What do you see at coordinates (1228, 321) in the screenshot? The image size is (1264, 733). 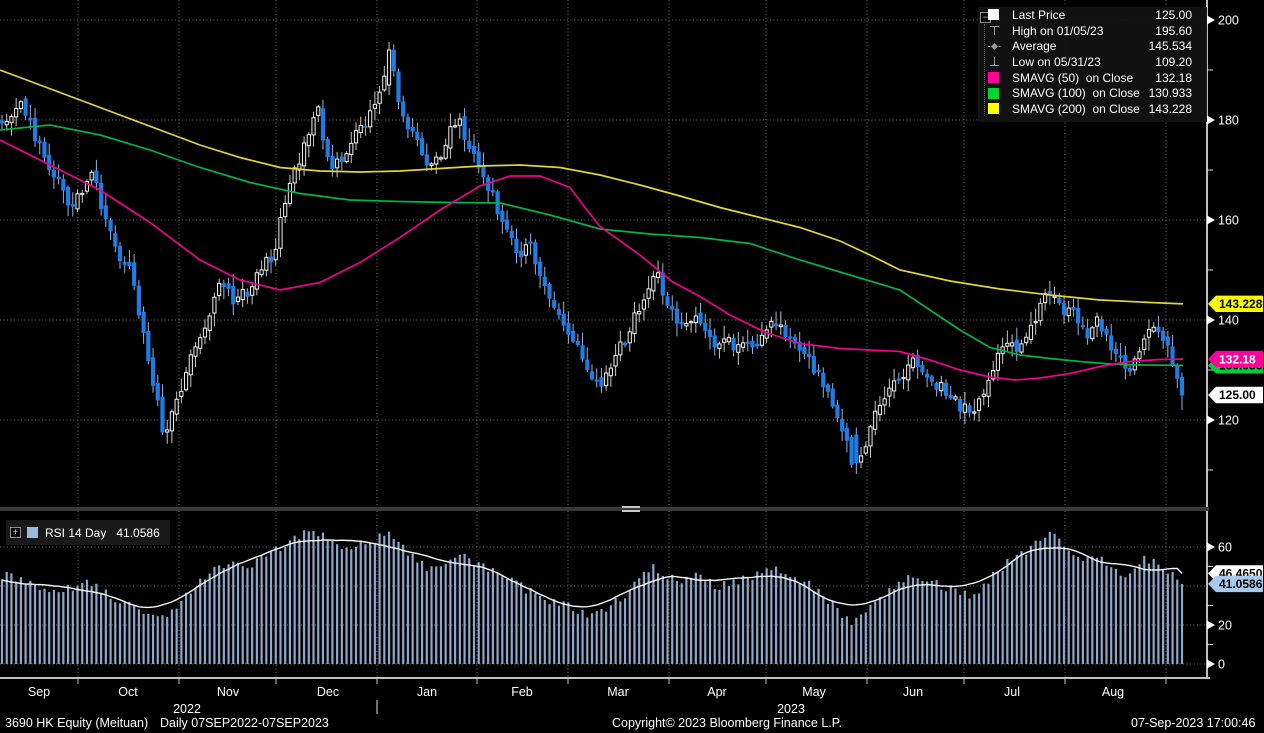 I see `axis-tick-label: 140` at bounding box center [1228, 321].